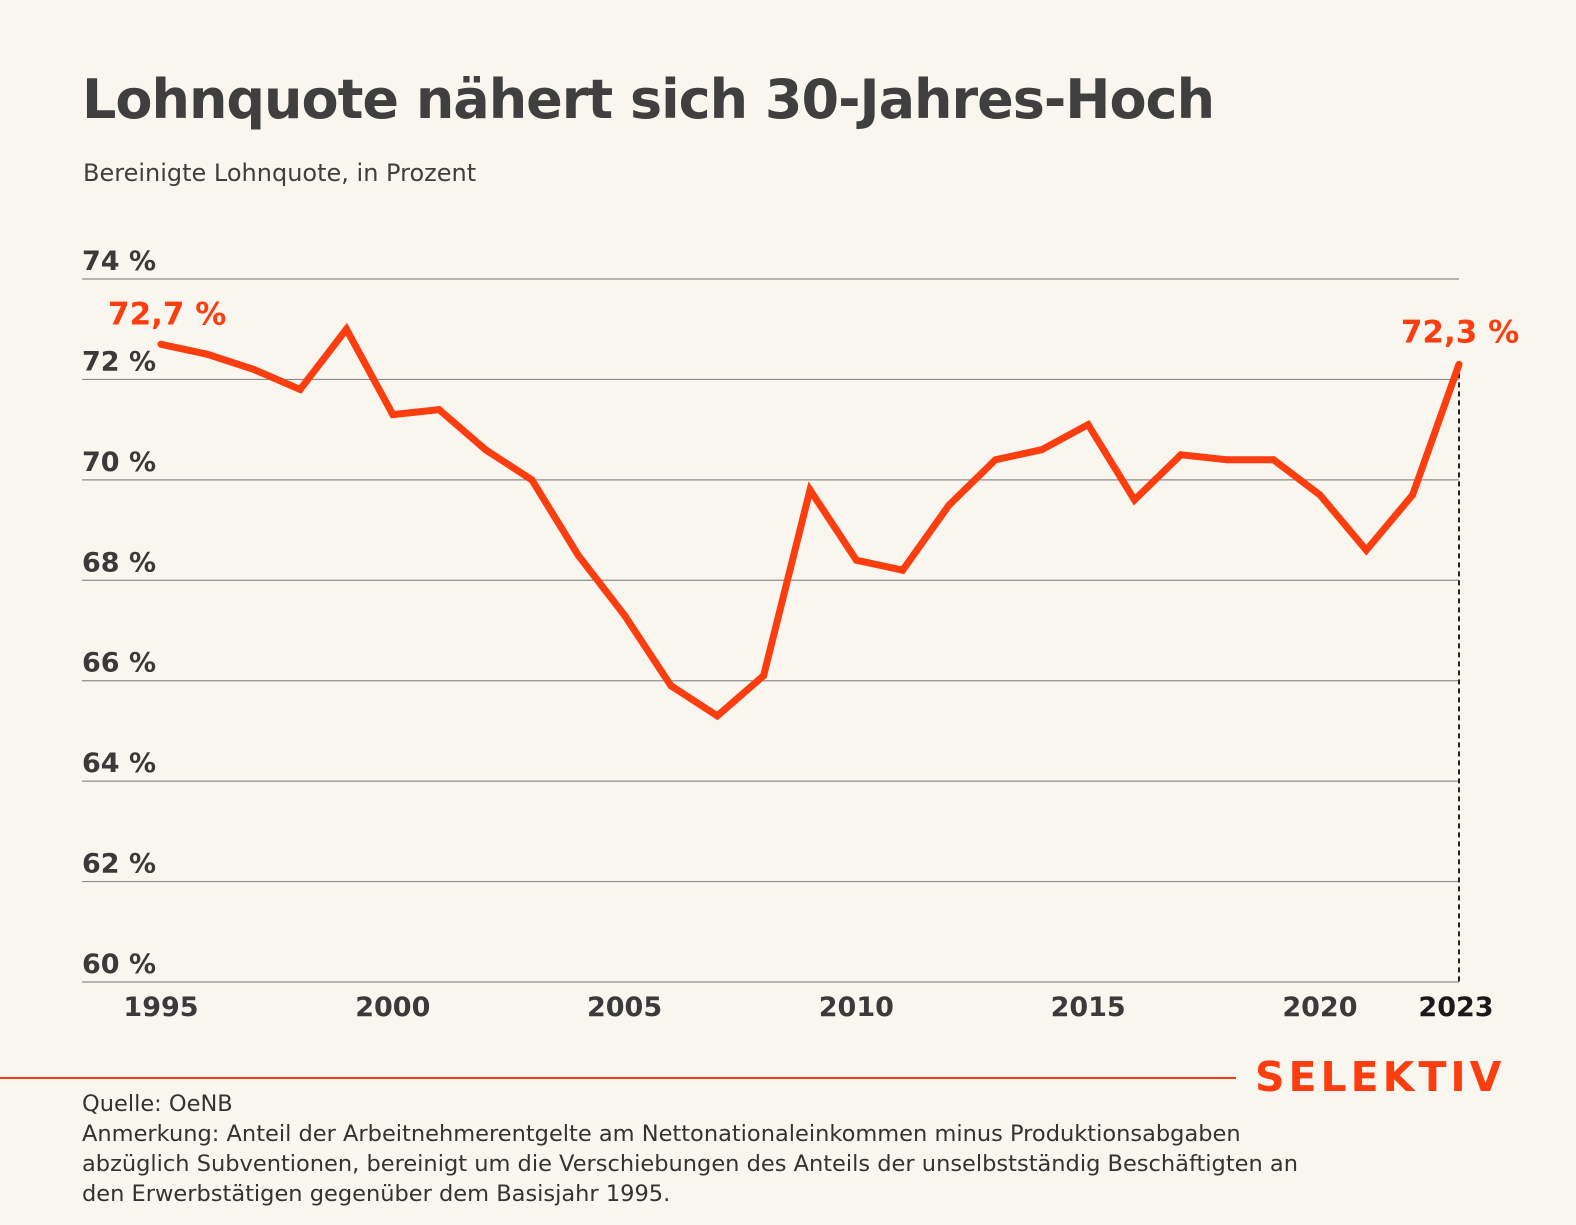 This screenshot has width=1576, height=1225. I want to click on x-tick-label-2005: 2005, so click(624, 1007).